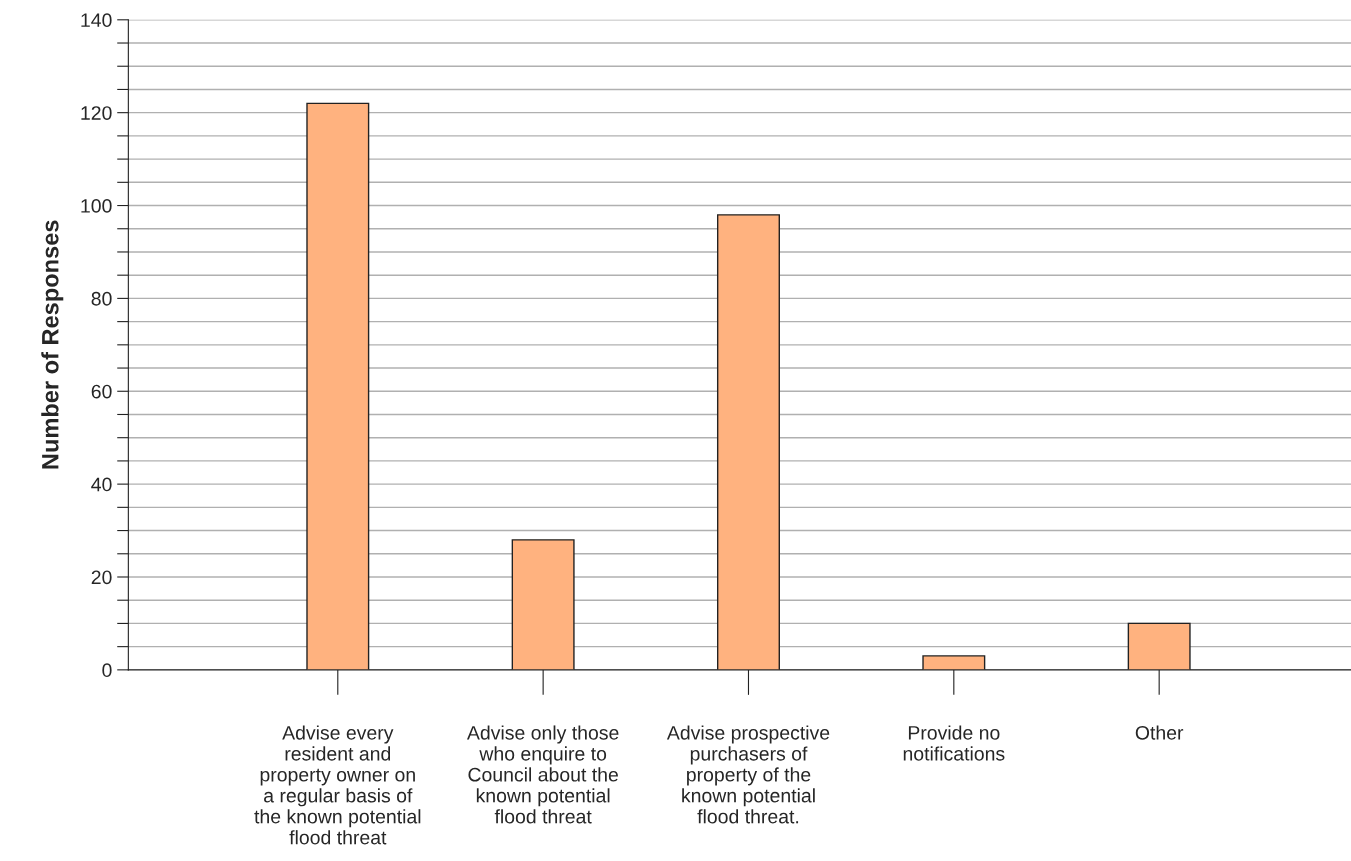  Describe the element at coordinates (96, 20) in the screenshot. I see `y-tick-label: 140` at that location.